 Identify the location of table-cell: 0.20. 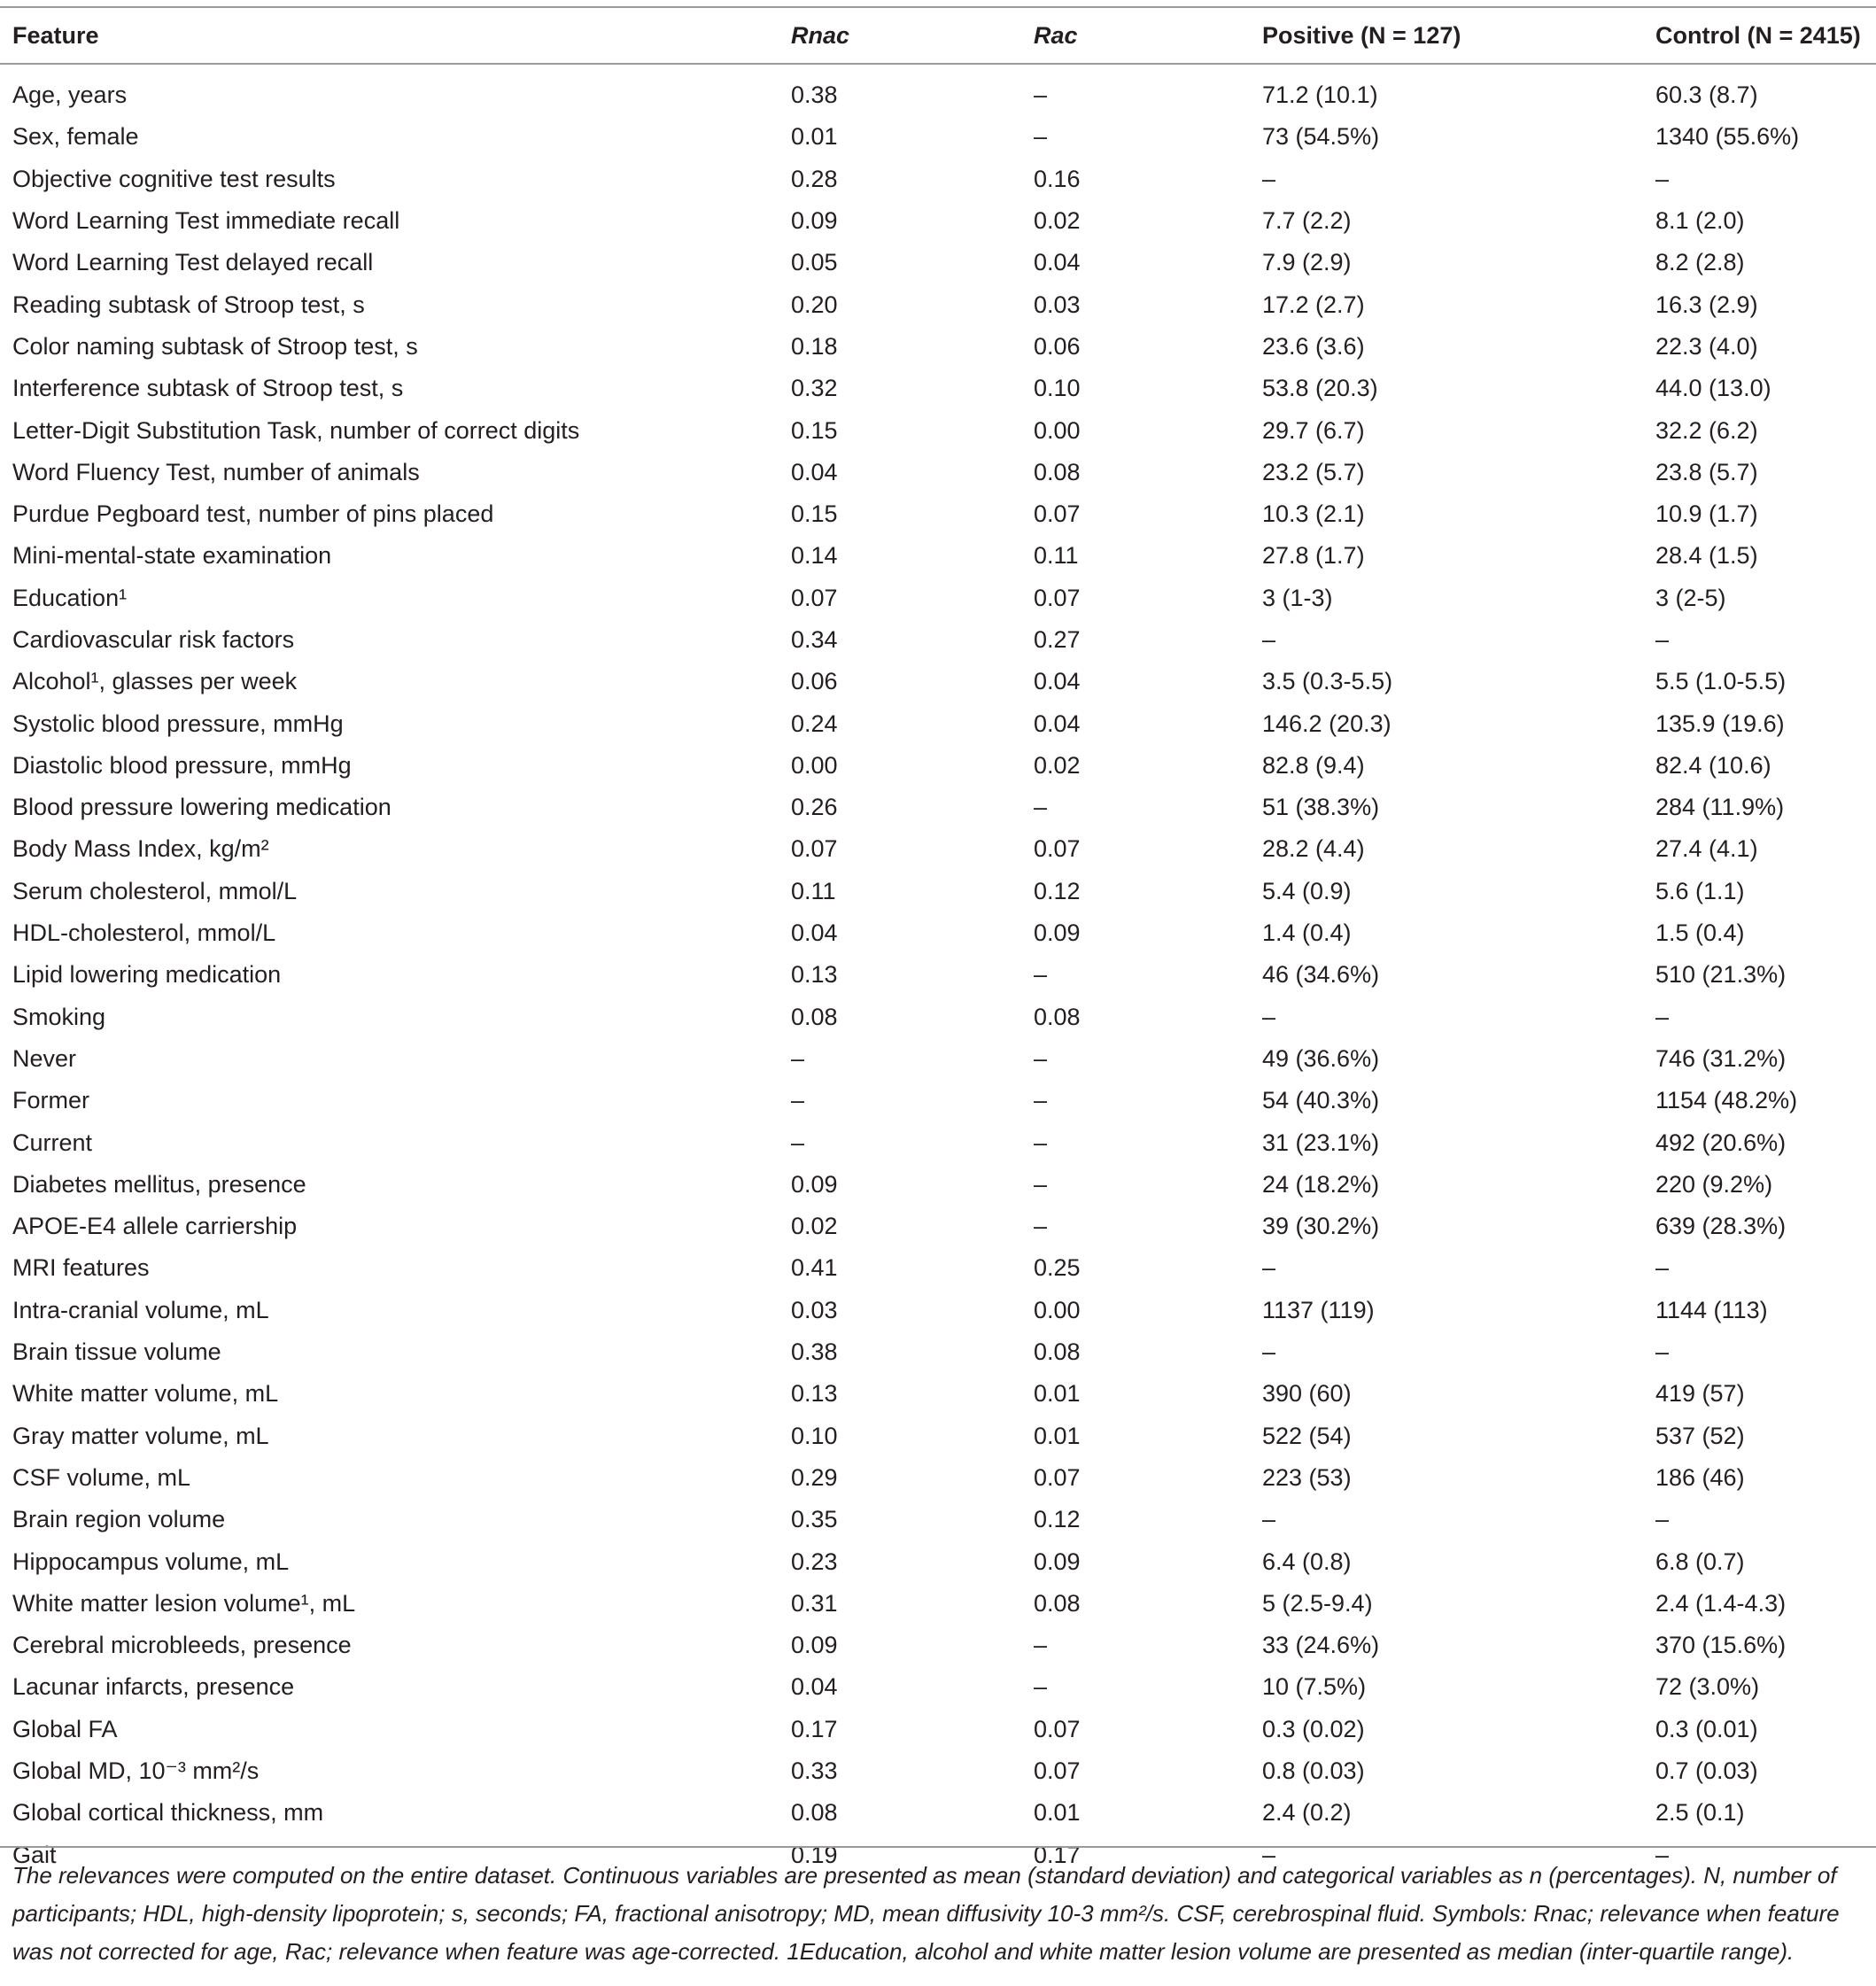
(814, 304).